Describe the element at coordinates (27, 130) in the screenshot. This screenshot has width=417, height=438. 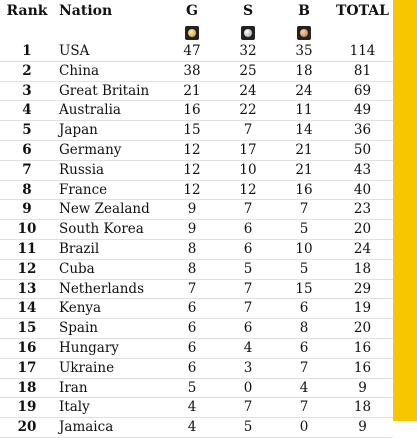
I see `rank-cell: 5` at that location.